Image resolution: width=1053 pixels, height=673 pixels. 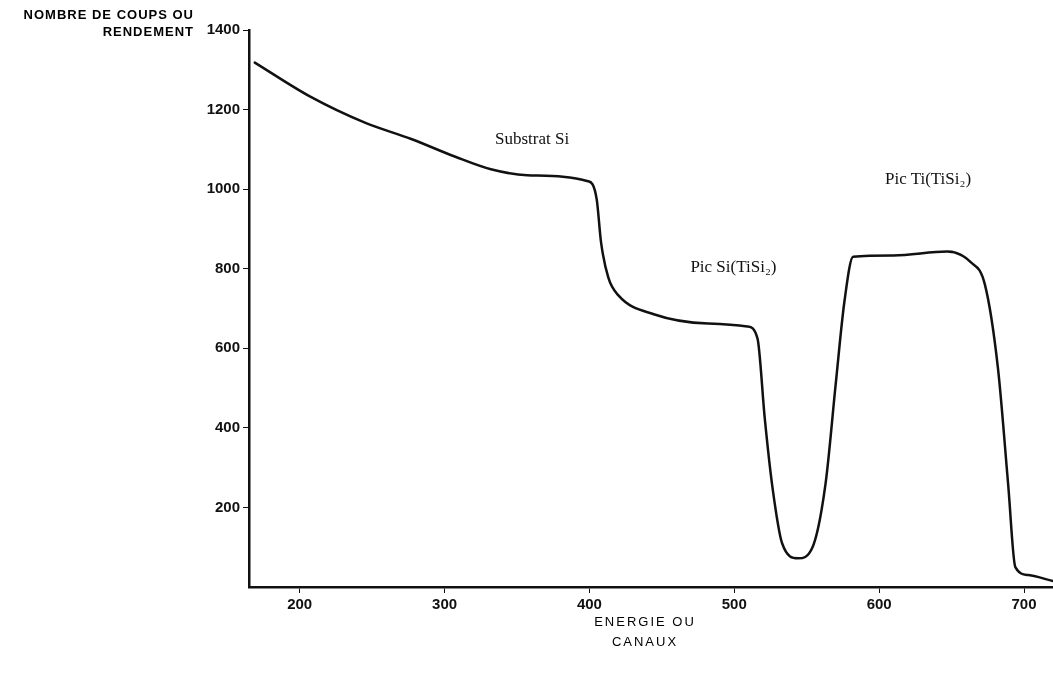 I want to click on x-tick-label: 500, so click(x=734, y=604).